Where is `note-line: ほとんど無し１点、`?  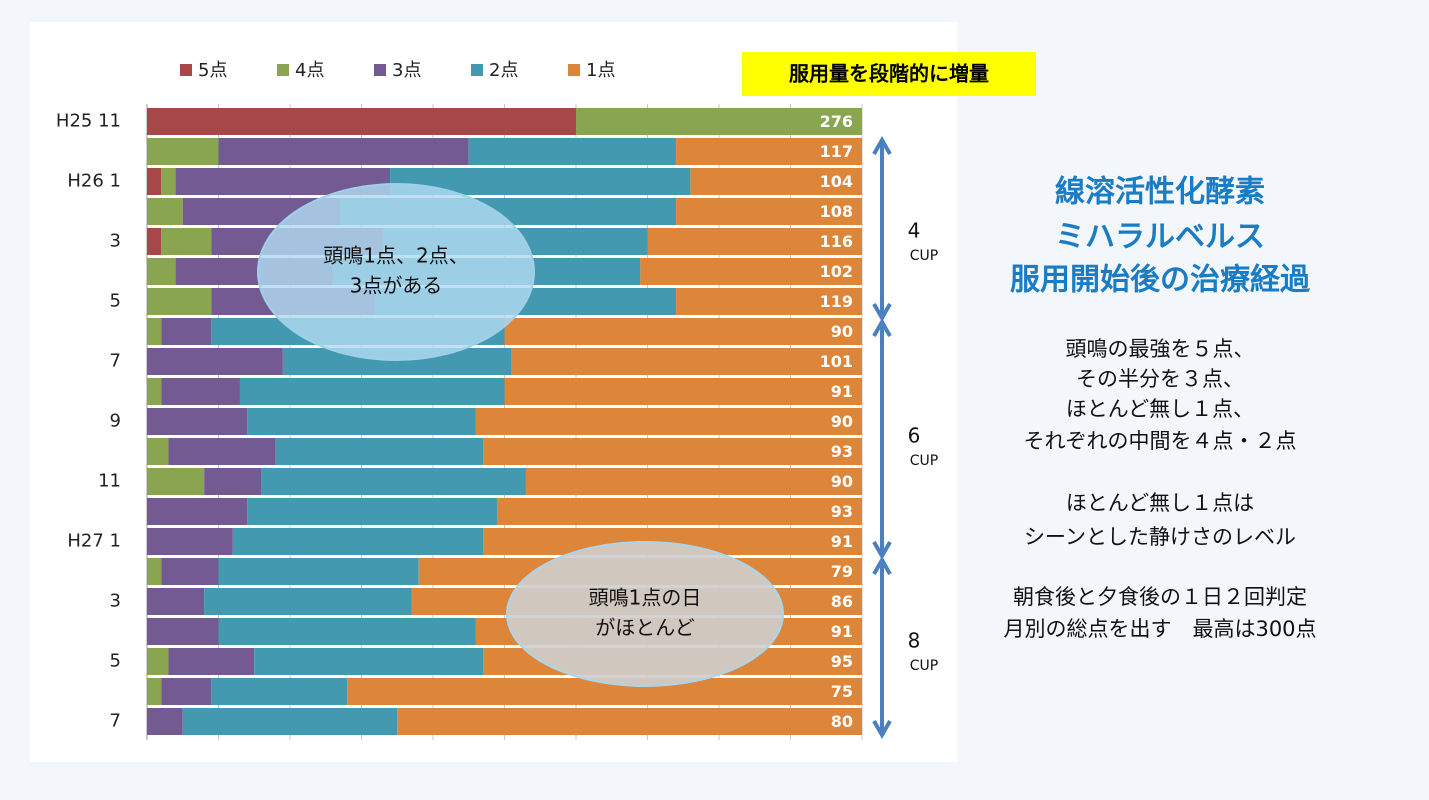 note-line: ほとんど無し１点、 is located at coordinates (1160, 409).